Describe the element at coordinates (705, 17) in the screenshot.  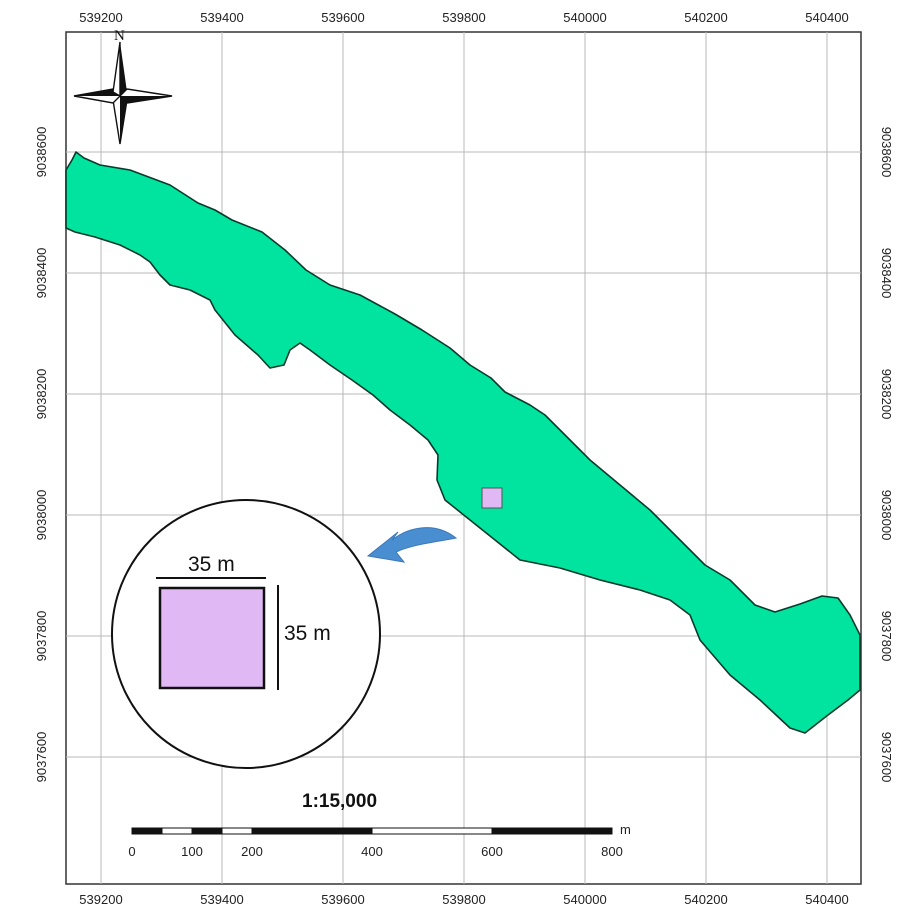
I see `x-tick-label-top: 540200` at that location.